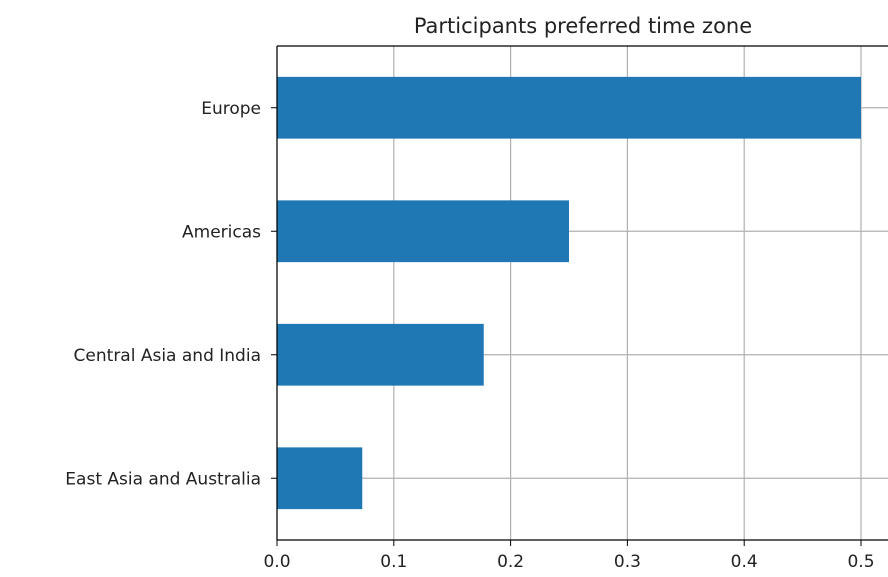 This screenshot has width=888, height=577. What do you see at coordinates (510, 562) in the screenshot?
I see `x-tick-label: 0.2` at bounding box center [510, 562].